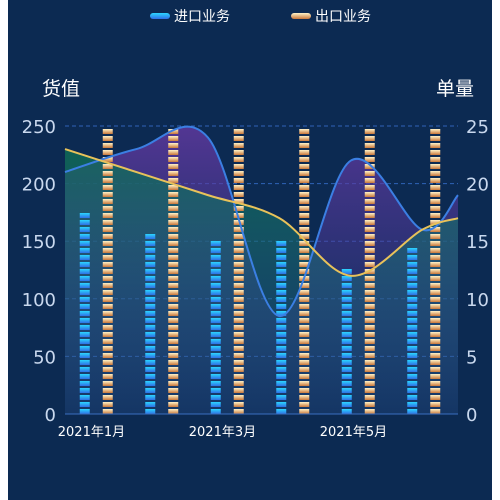 The height and width of the screenshot is (500, 500). Describe the element at coordinates (190, 17) in the screenshot. I see `legend-item-import: 进口业务` at that location.